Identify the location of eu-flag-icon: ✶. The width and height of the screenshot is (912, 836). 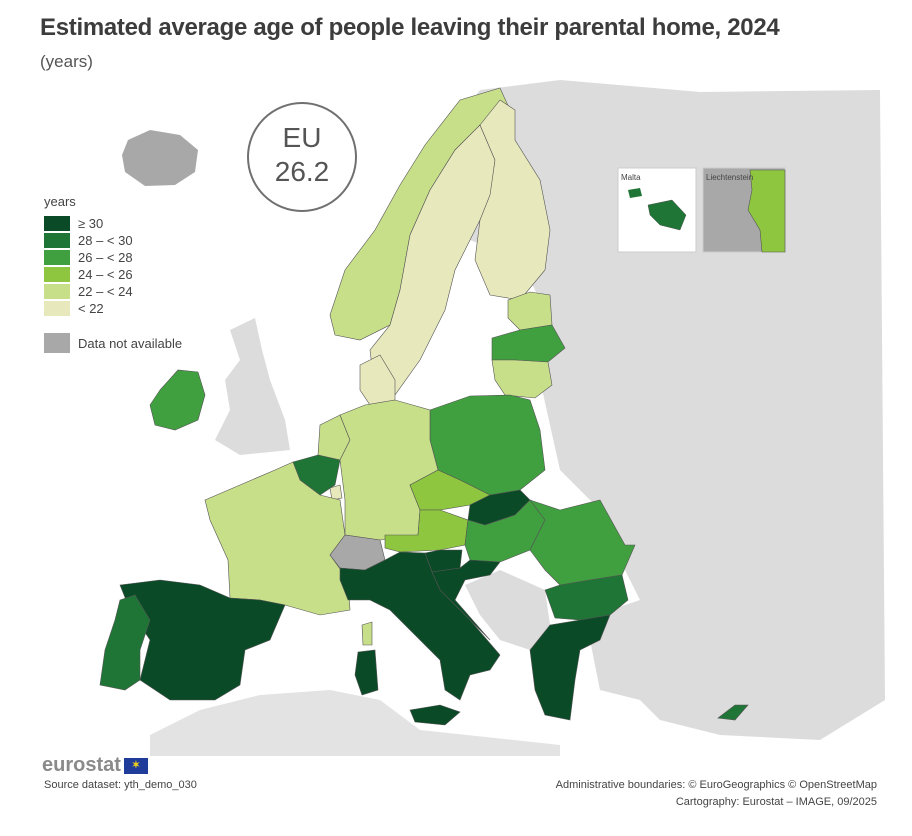
(135, 765).